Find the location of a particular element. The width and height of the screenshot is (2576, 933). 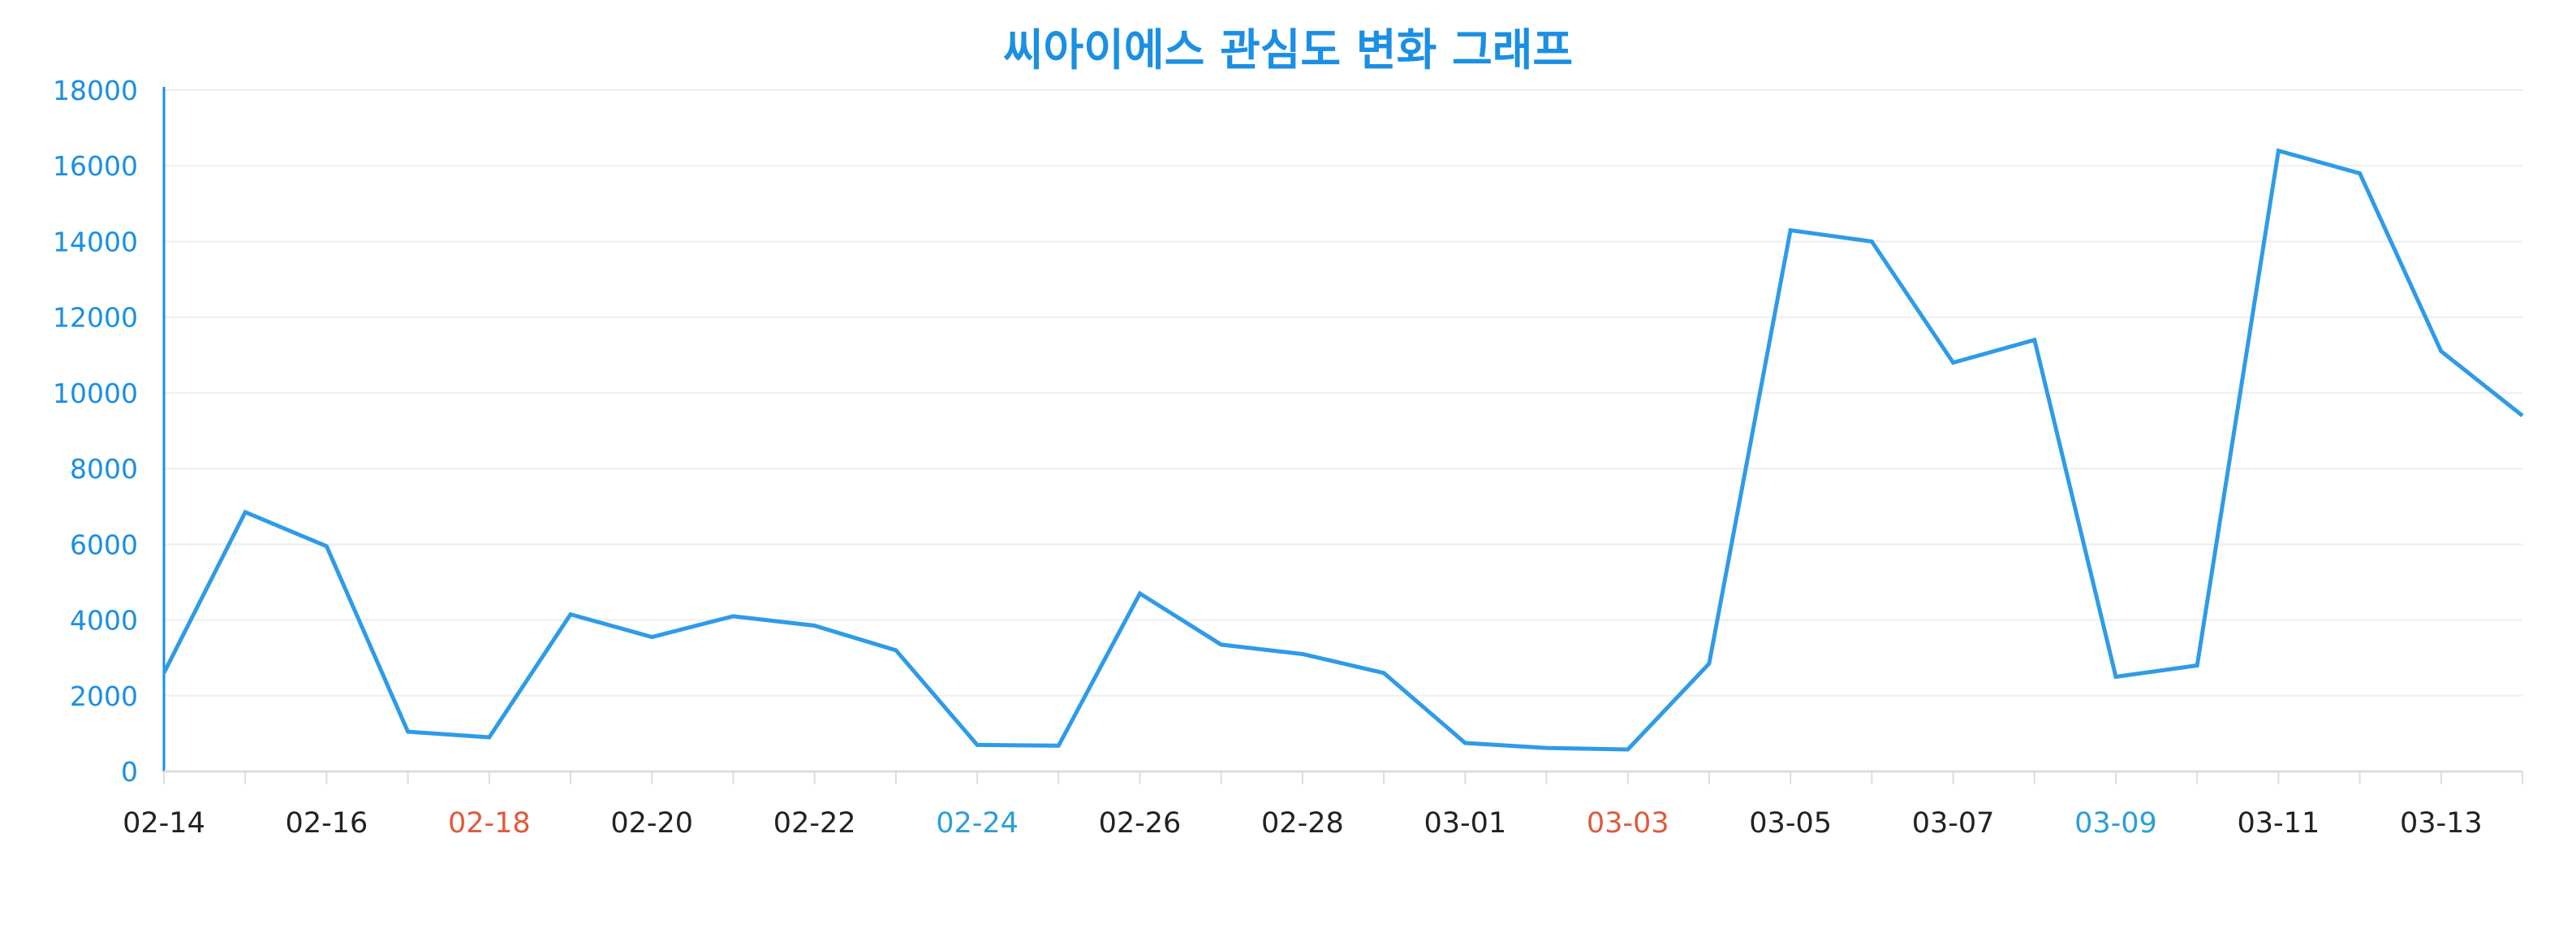

x-tick-label: 03-03 is located at coordinates (1628, 823).